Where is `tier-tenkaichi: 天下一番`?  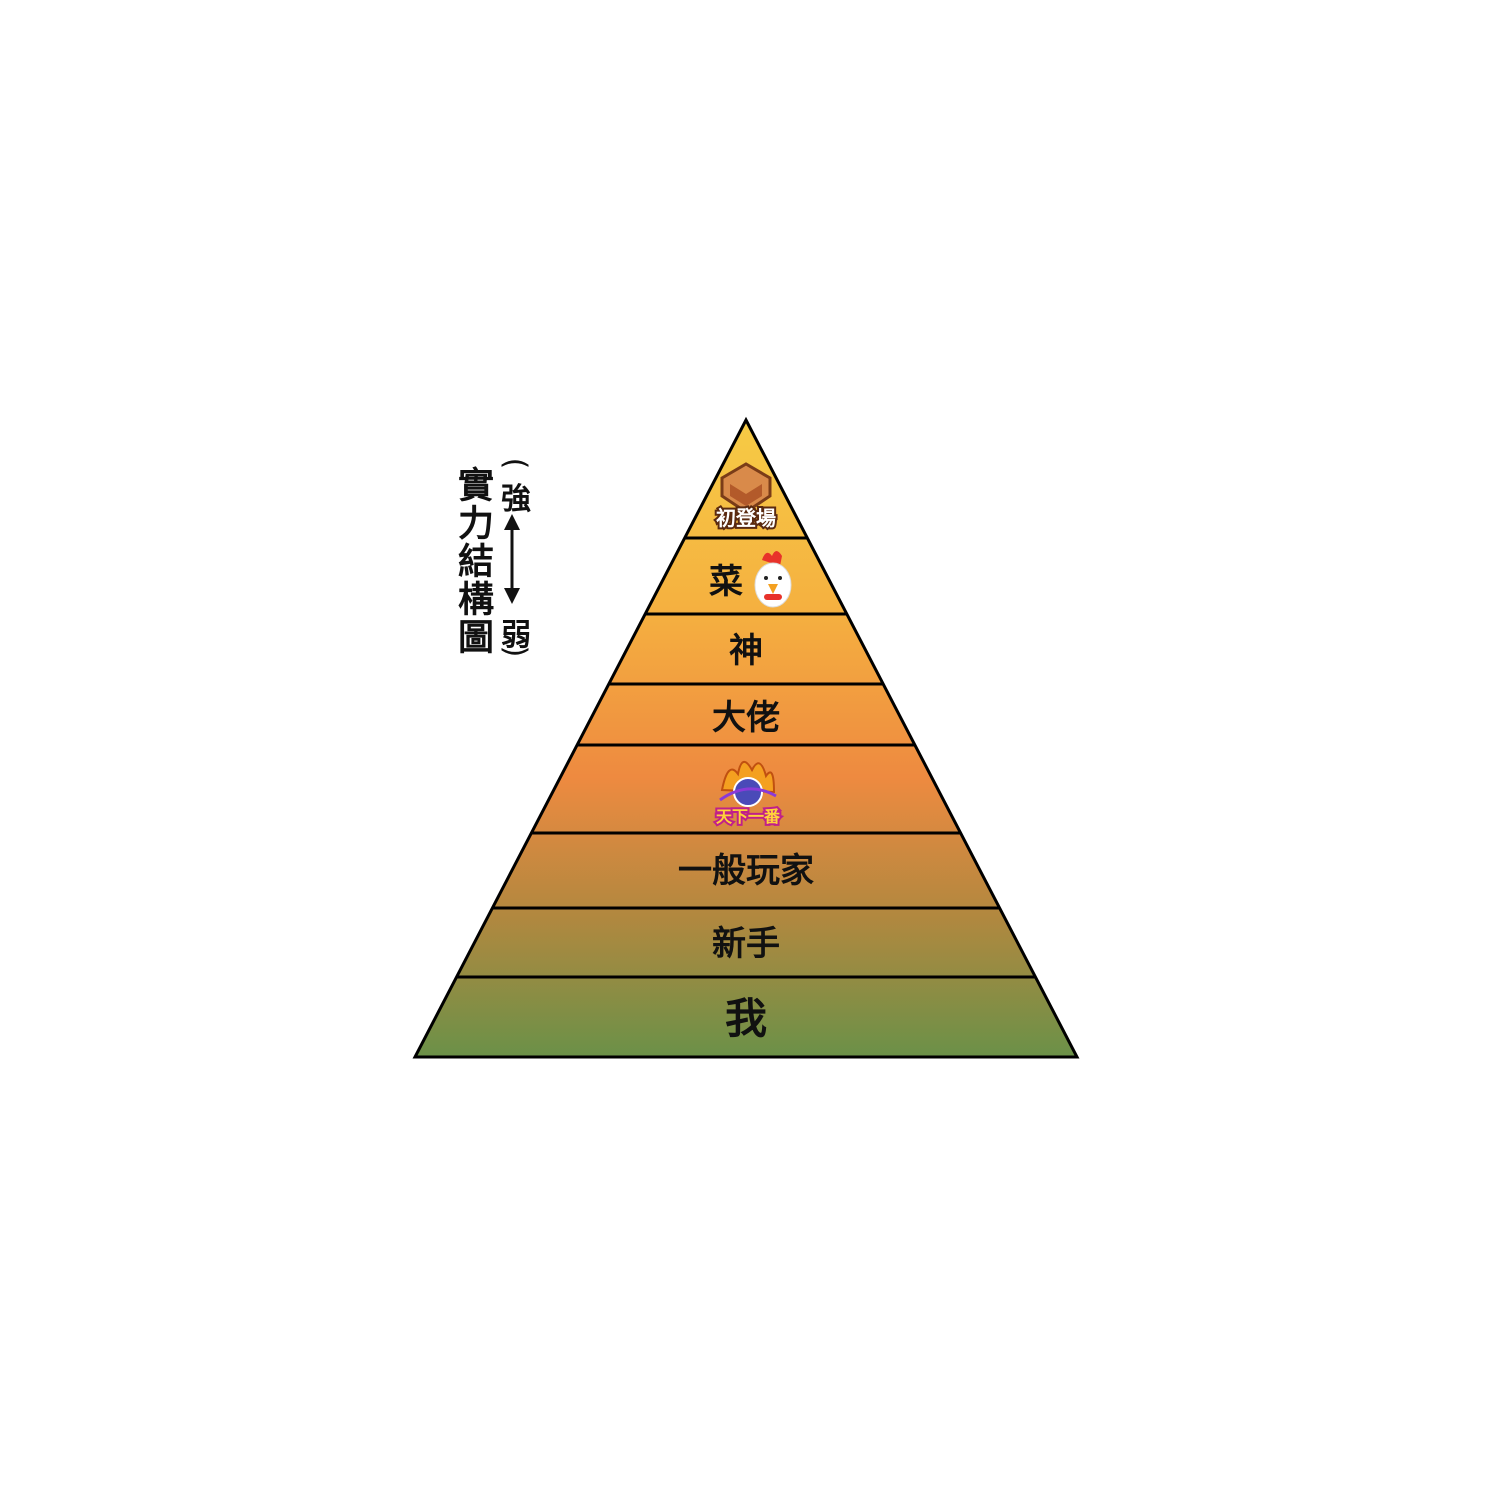 tier-tenkaichi: 天下一番 is located at coordinates (748, 794).